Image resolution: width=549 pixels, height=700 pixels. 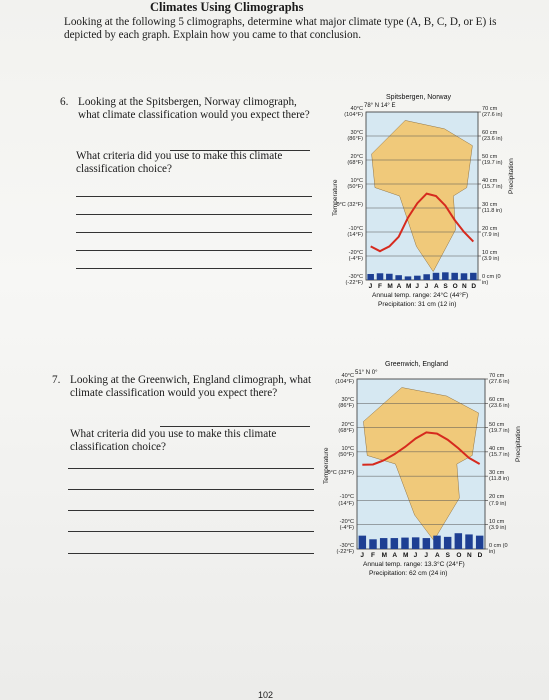 What do you see at coordinates (355, 256) in the screenshot?
I see `y-tick-label: -20°C (-4°F)` at bounding box center [355, 256].